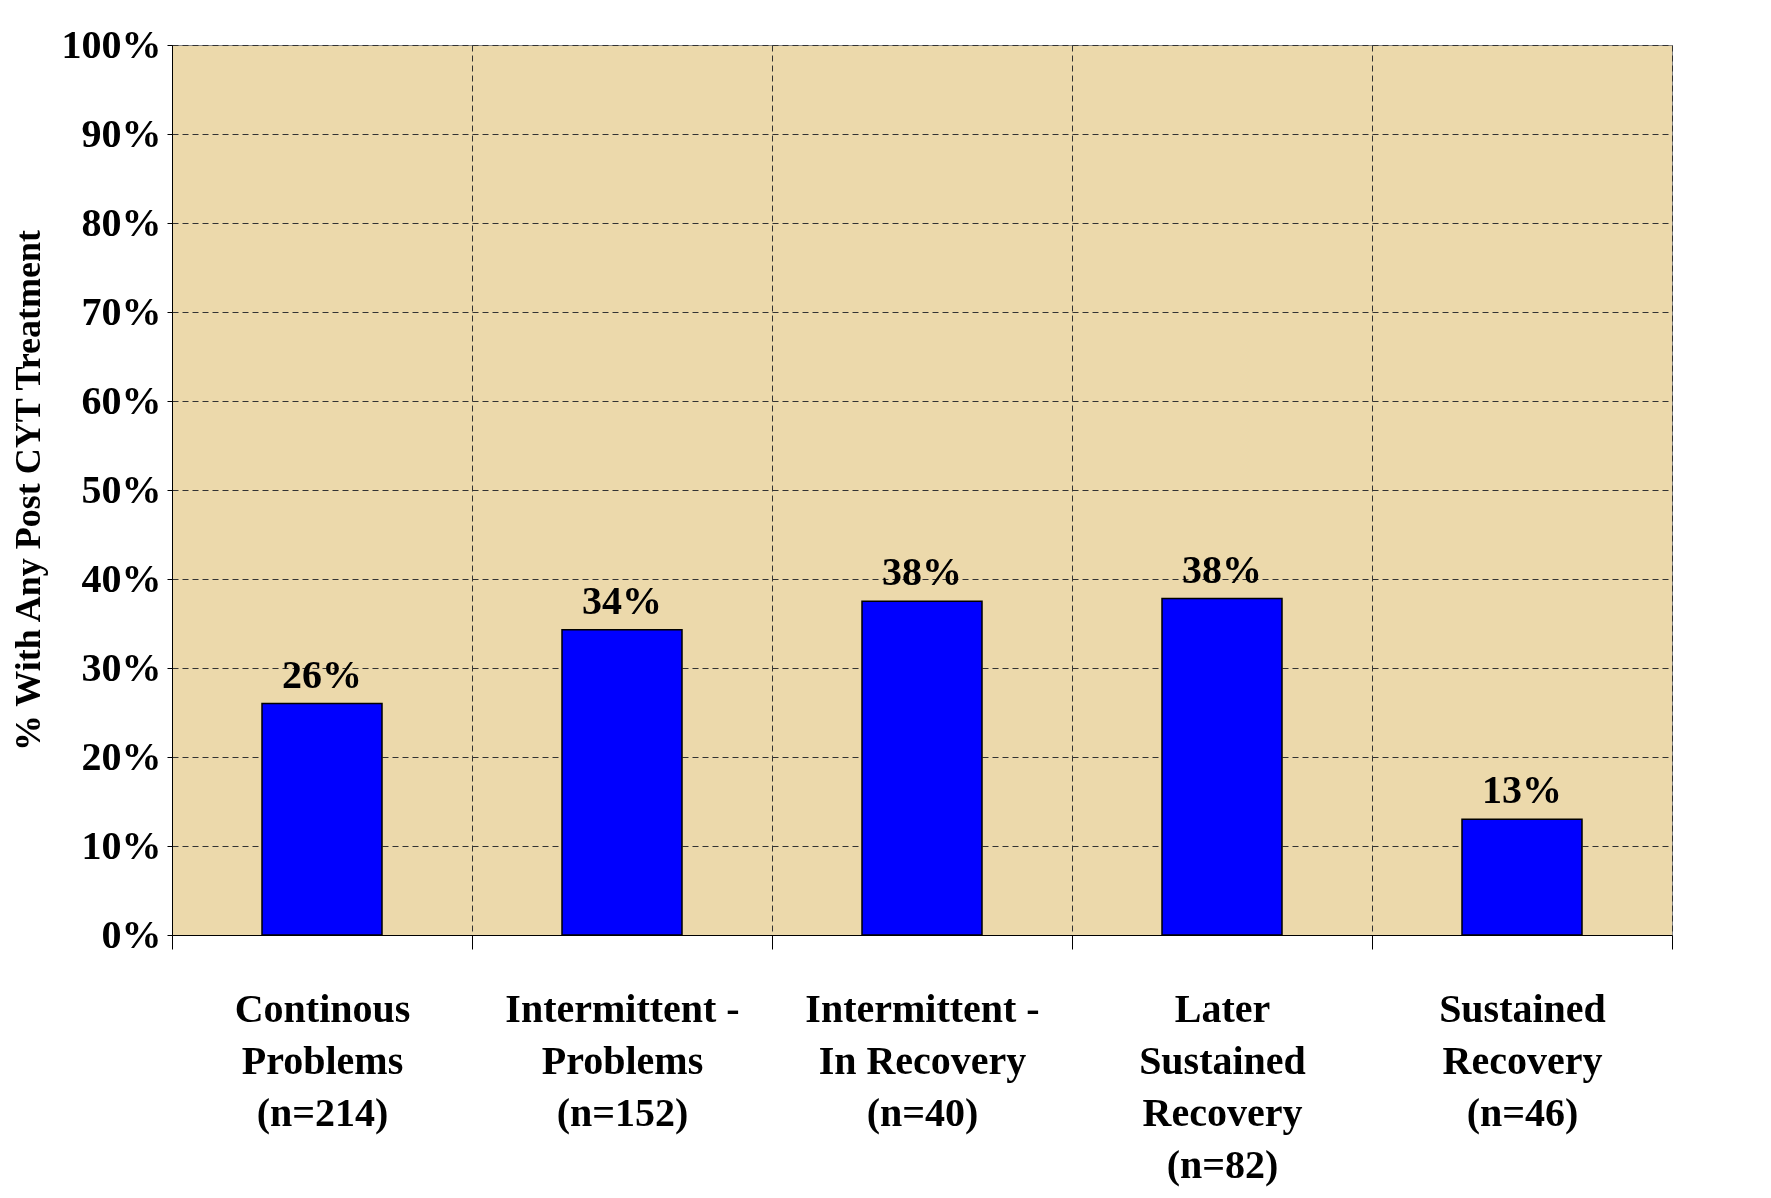 The height and width of the screenshot is (1198, 1771). I want to click on y-tick-label: 70%, so click(121, 311).